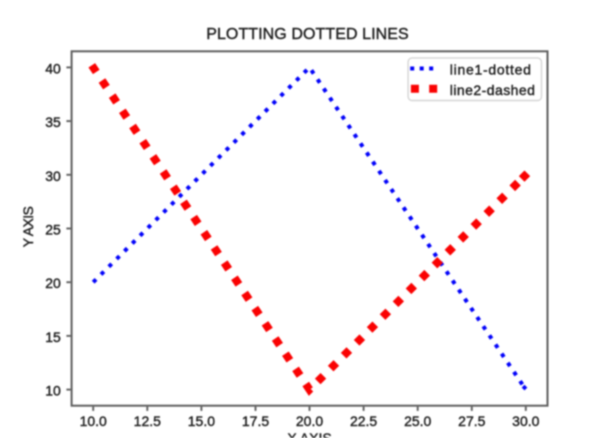  Describe the element at coordinates (309, 421) in the screenshot. I see `svg-text: 20.0` at that location.